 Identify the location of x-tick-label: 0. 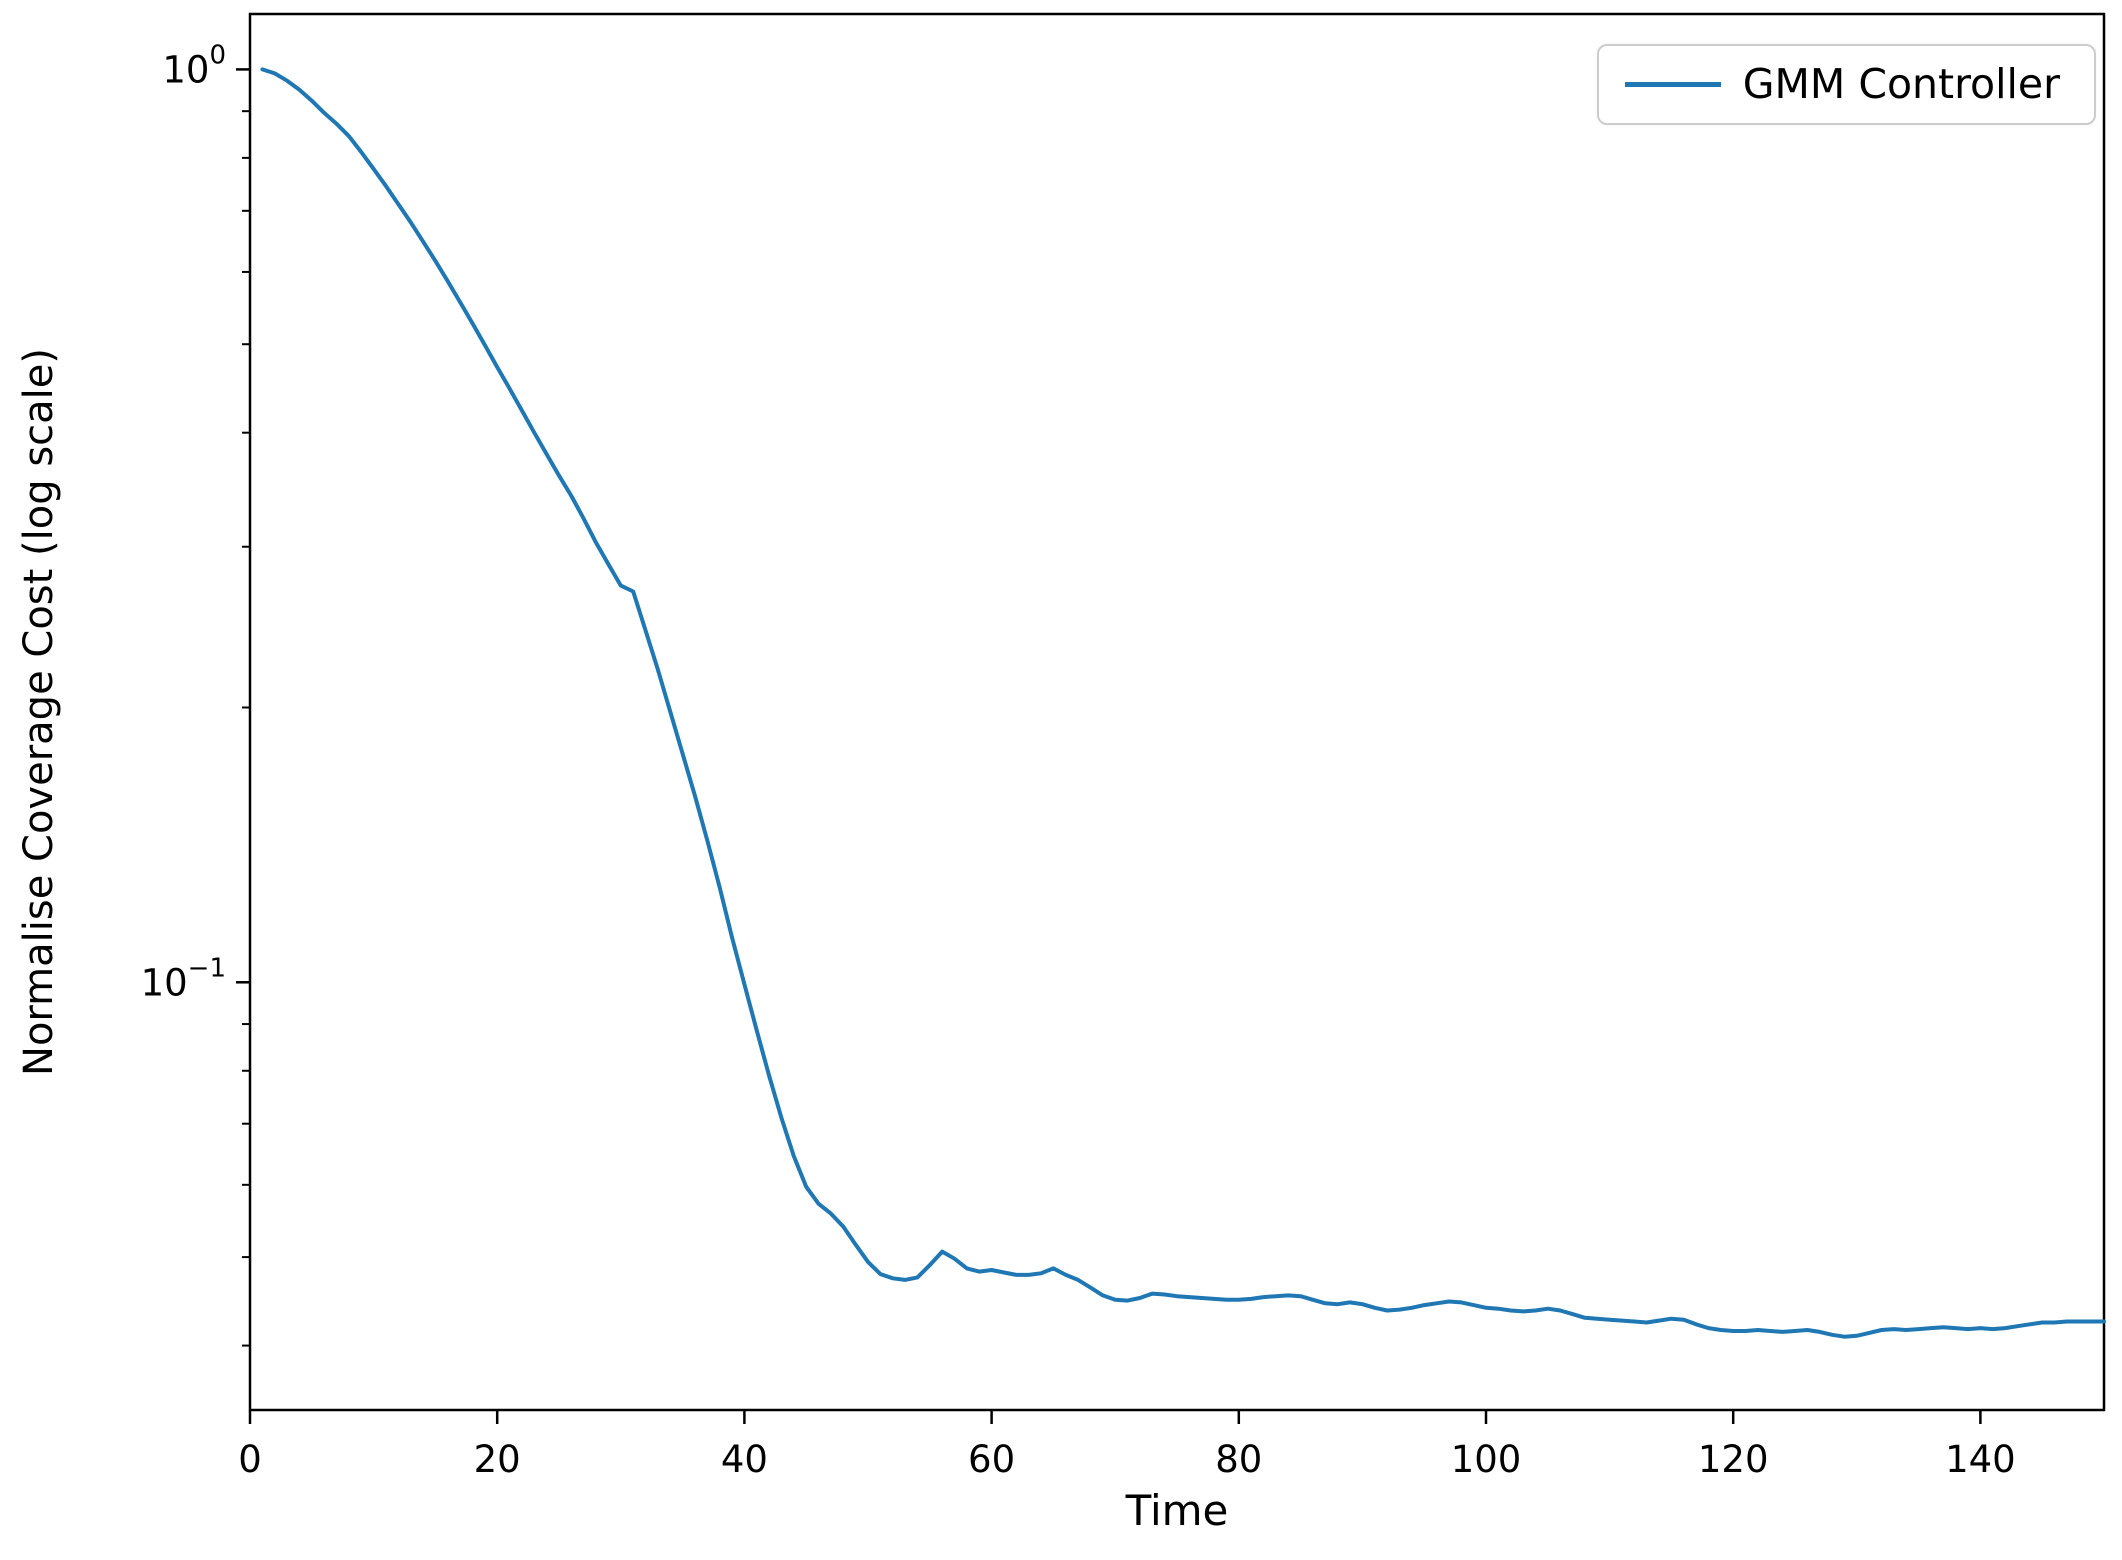
(250, 1459).